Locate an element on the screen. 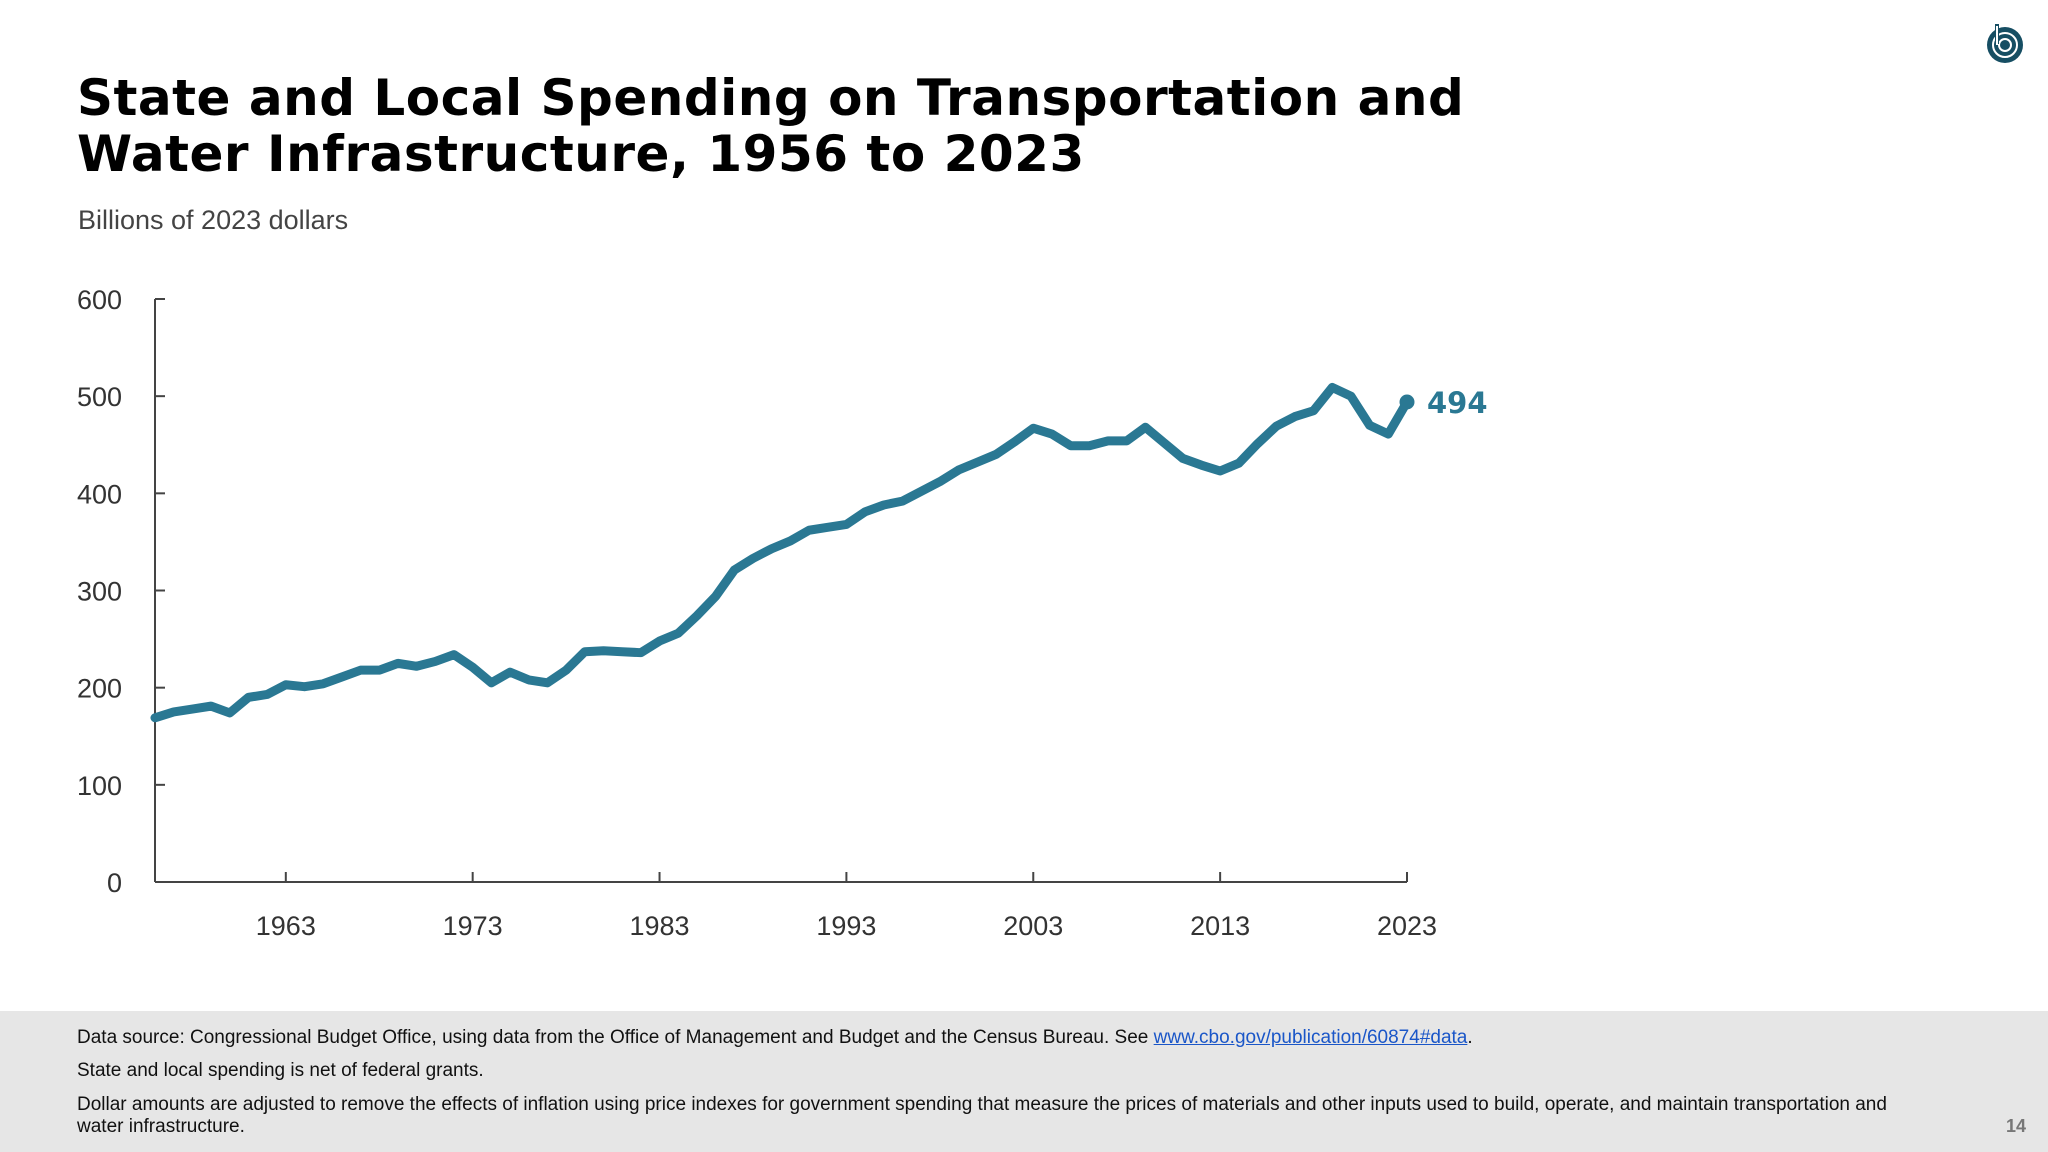  title-line-2: Water Infrastructure, 1956 to 2023 is located at coordinates (581, 154).